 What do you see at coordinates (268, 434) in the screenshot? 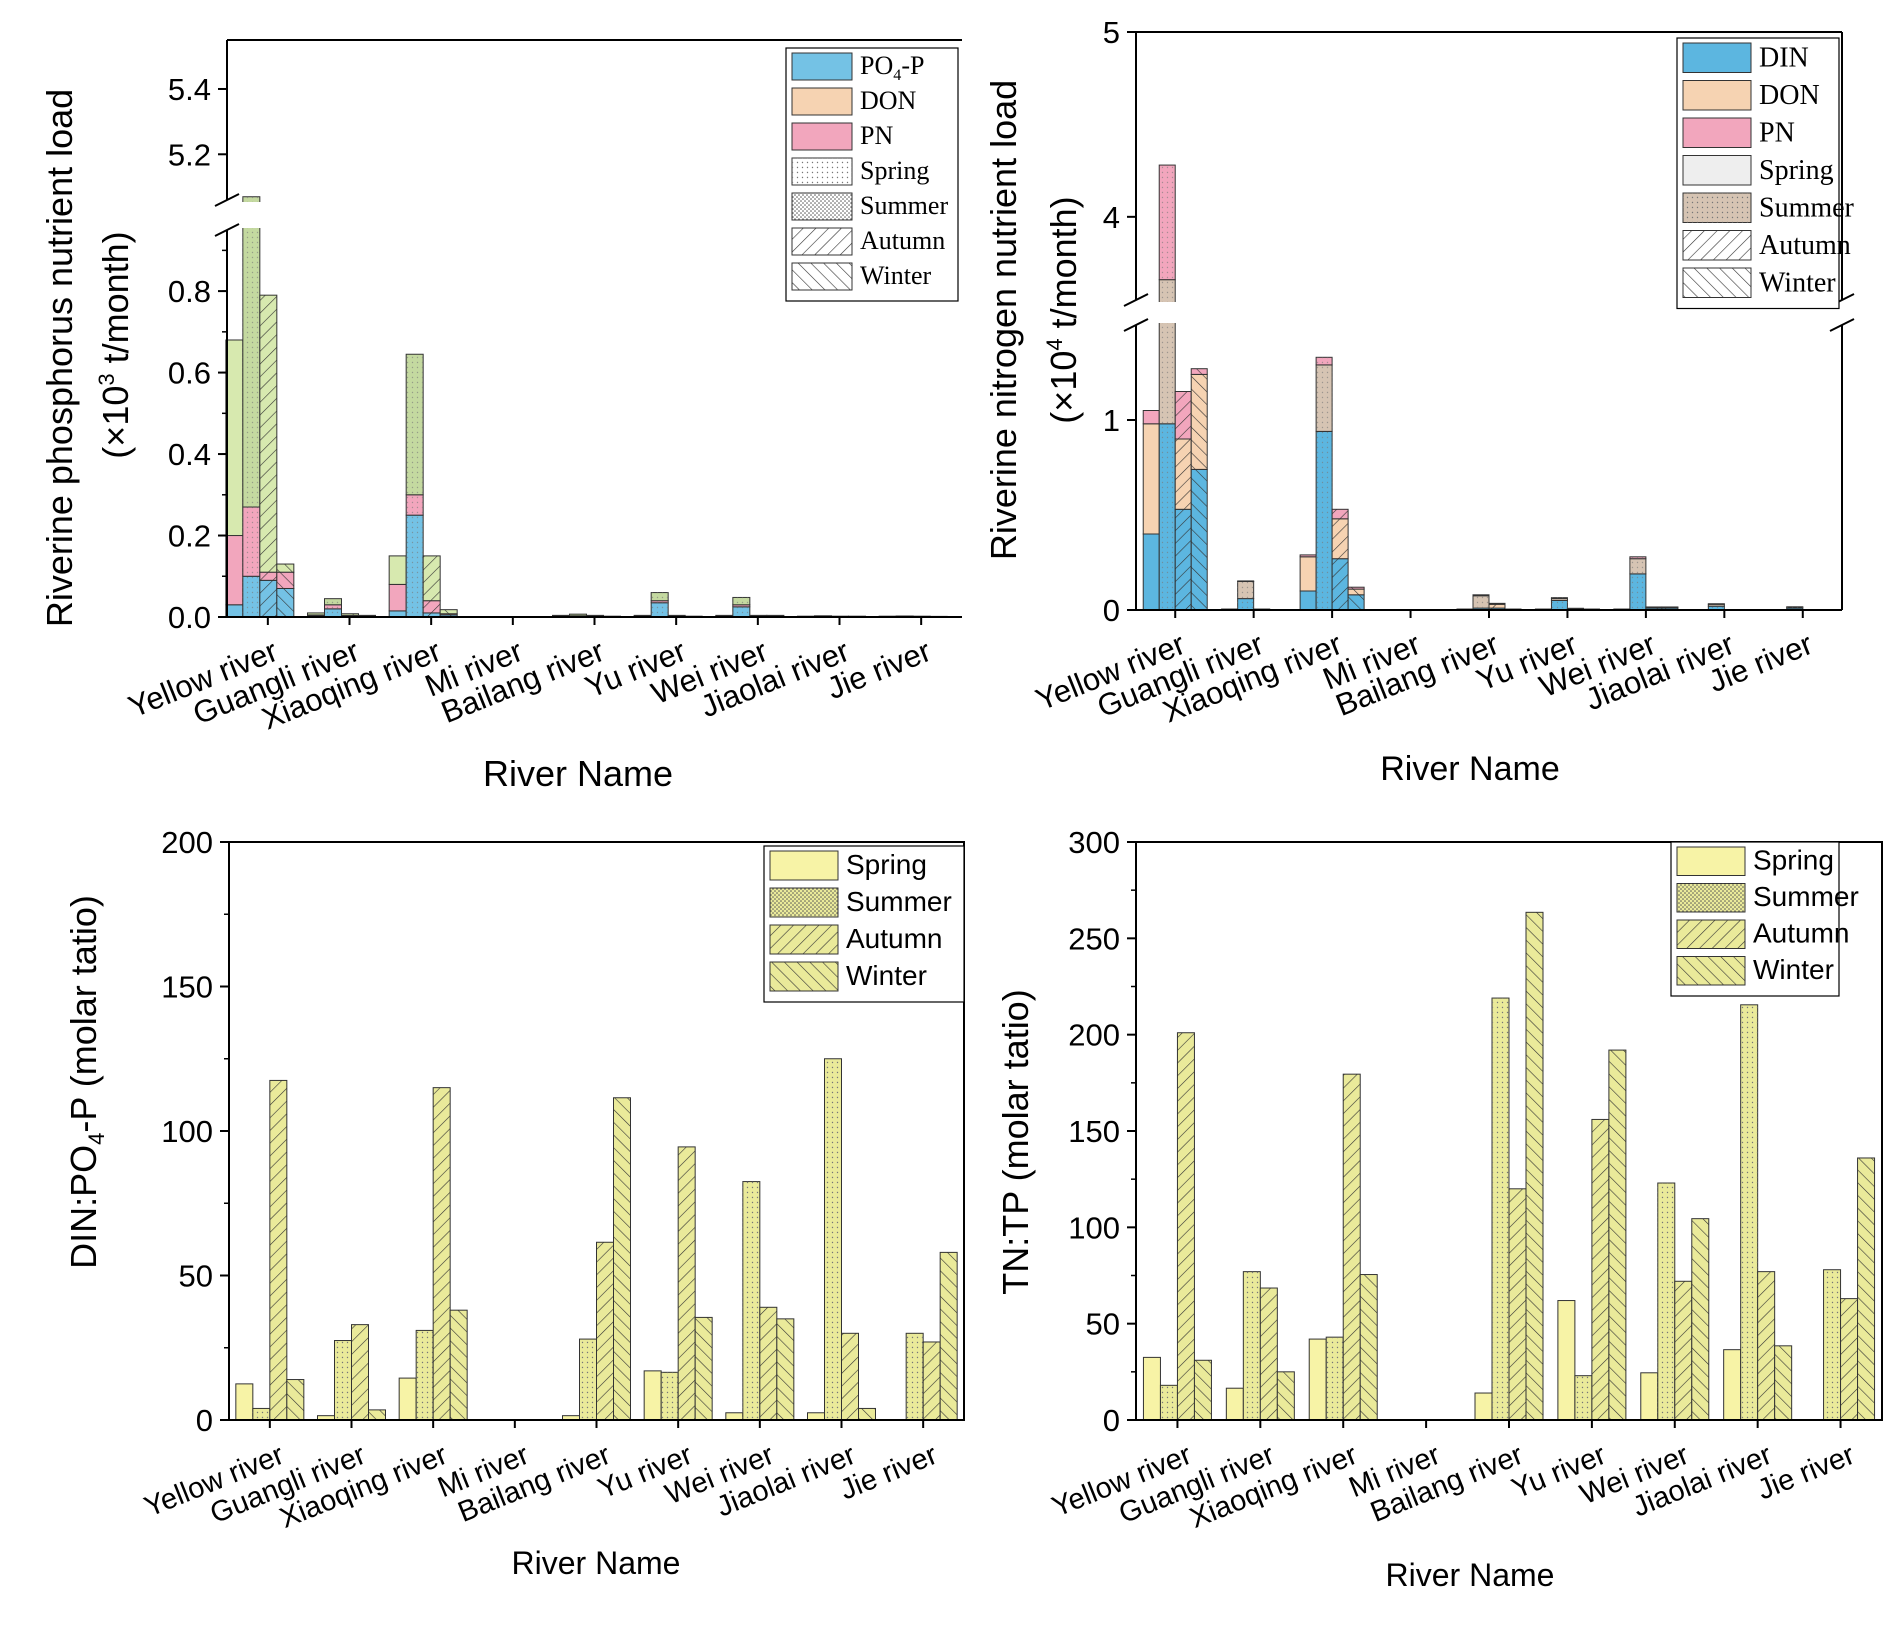
I see `phosphorus-bar-yellow-river-autumn-don-hatch` at bounding box center [268, 434].